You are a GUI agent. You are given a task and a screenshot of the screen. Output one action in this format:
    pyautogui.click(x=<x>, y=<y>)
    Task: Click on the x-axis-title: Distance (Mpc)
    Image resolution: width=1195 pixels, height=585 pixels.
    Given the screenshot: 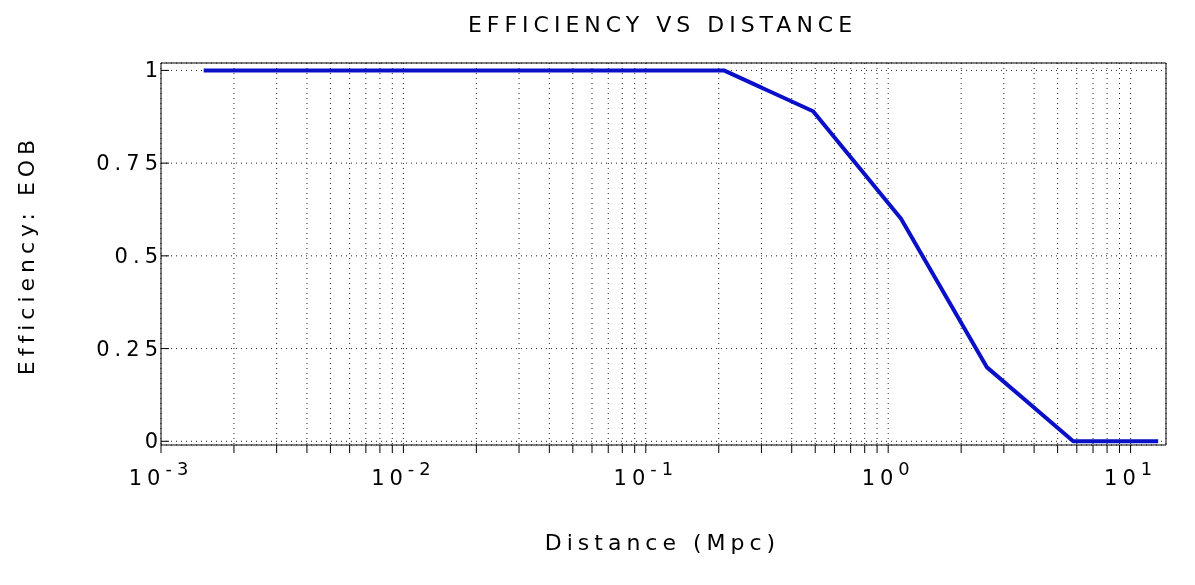 What is the action you would take?
    pyautogui.click(x=662, y=542)
    